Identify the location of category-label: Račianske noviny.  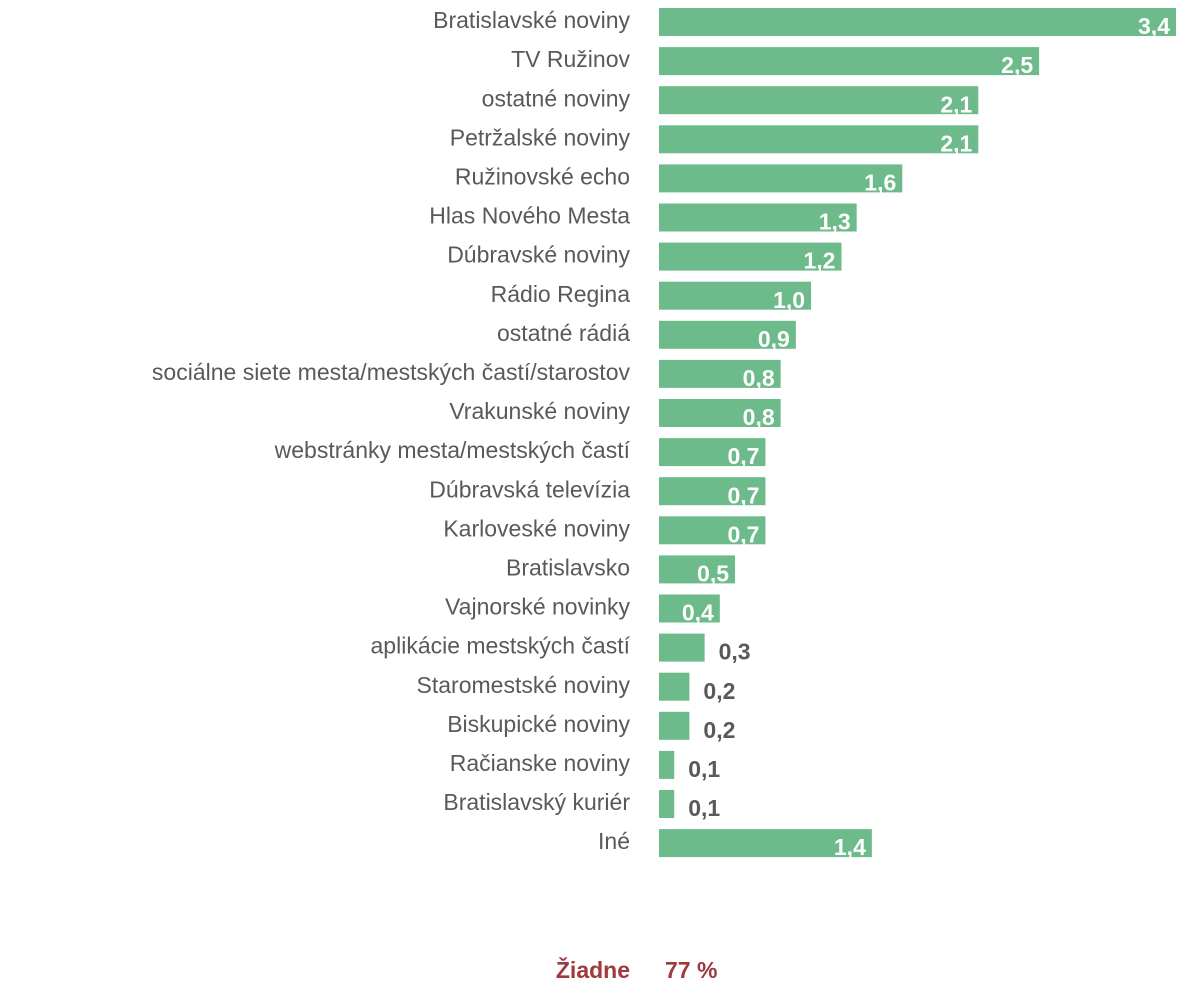
(540, 763).